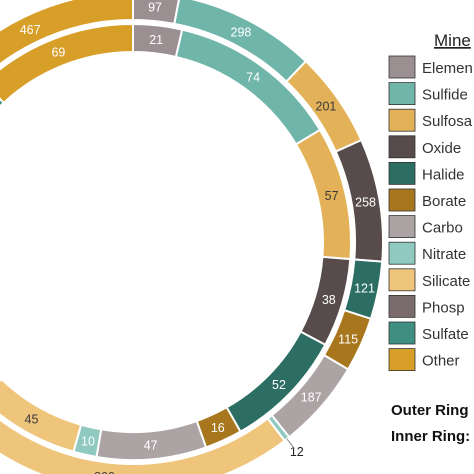  I want to click on inner-value-label-silicates: 45, so click(32, 419).